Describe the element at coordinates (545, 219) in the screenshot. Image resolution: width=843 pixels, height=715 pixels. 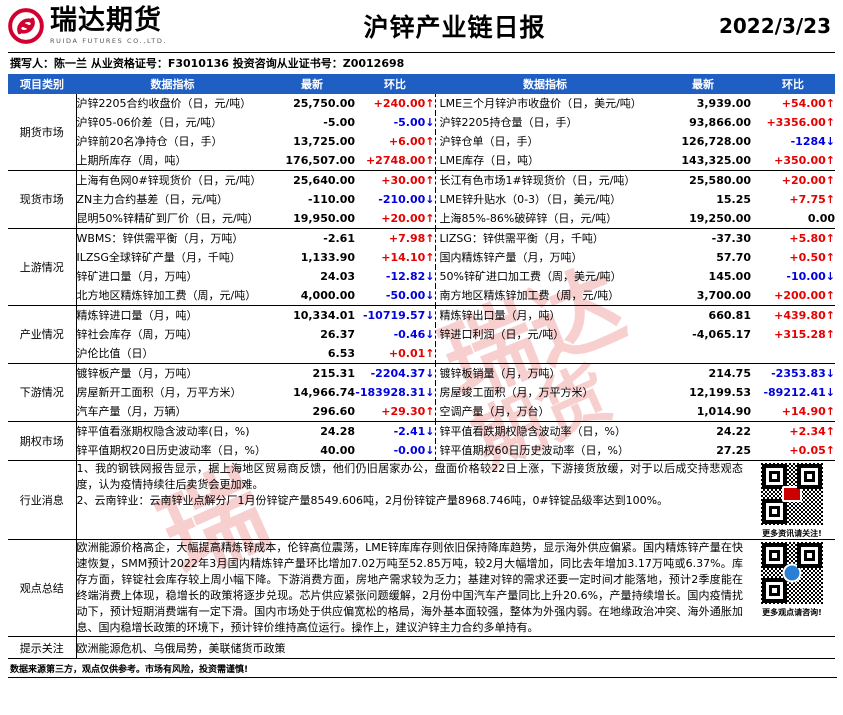
I see `indicator-name-right: 上海85%-86%破碎锌（日，元/吨）` at that location.